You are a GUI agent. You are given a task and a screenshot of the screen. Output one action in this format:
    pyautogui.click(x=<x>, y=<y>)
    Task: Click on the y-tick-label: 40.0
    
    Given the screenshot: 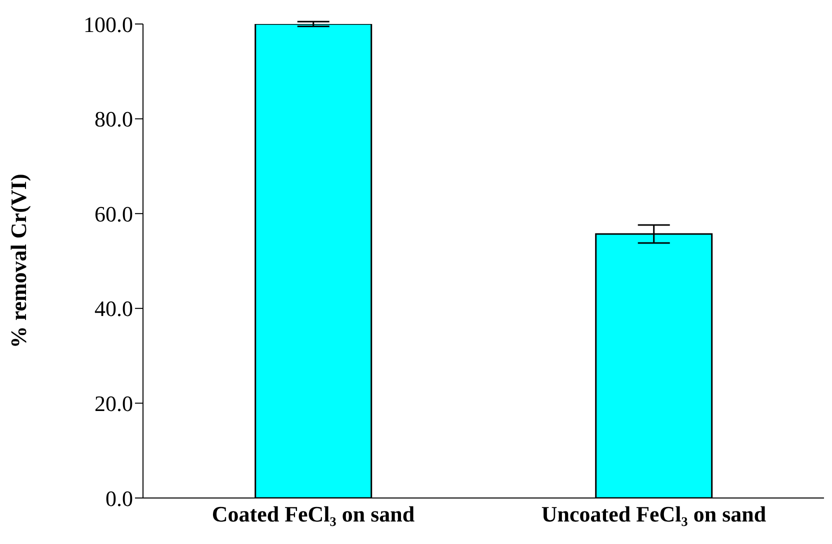 What is the action you would take?
    pyautogui.click(x=113, y=309)
    